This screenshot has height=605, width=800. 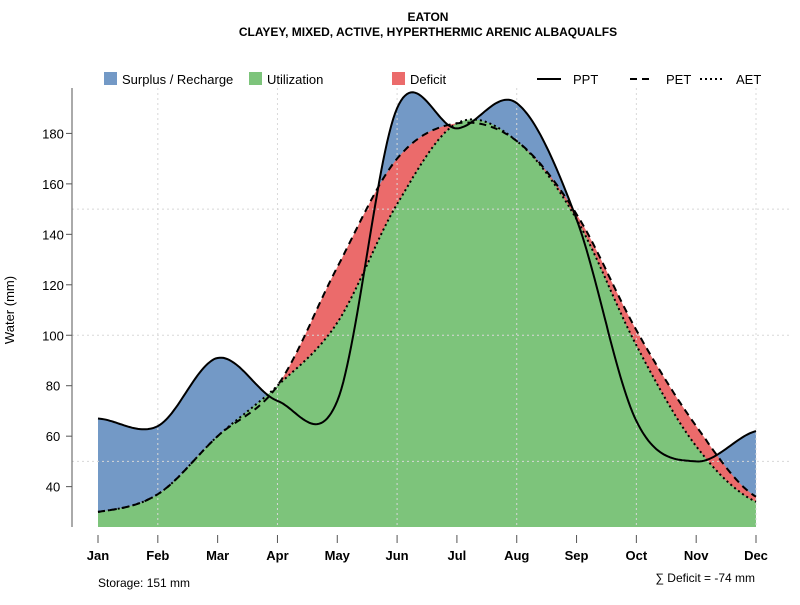 What do you see at coordinates (428, 79) in the screenshot?
I see `legend-label: Deficit` at bounding box center [428, 79].